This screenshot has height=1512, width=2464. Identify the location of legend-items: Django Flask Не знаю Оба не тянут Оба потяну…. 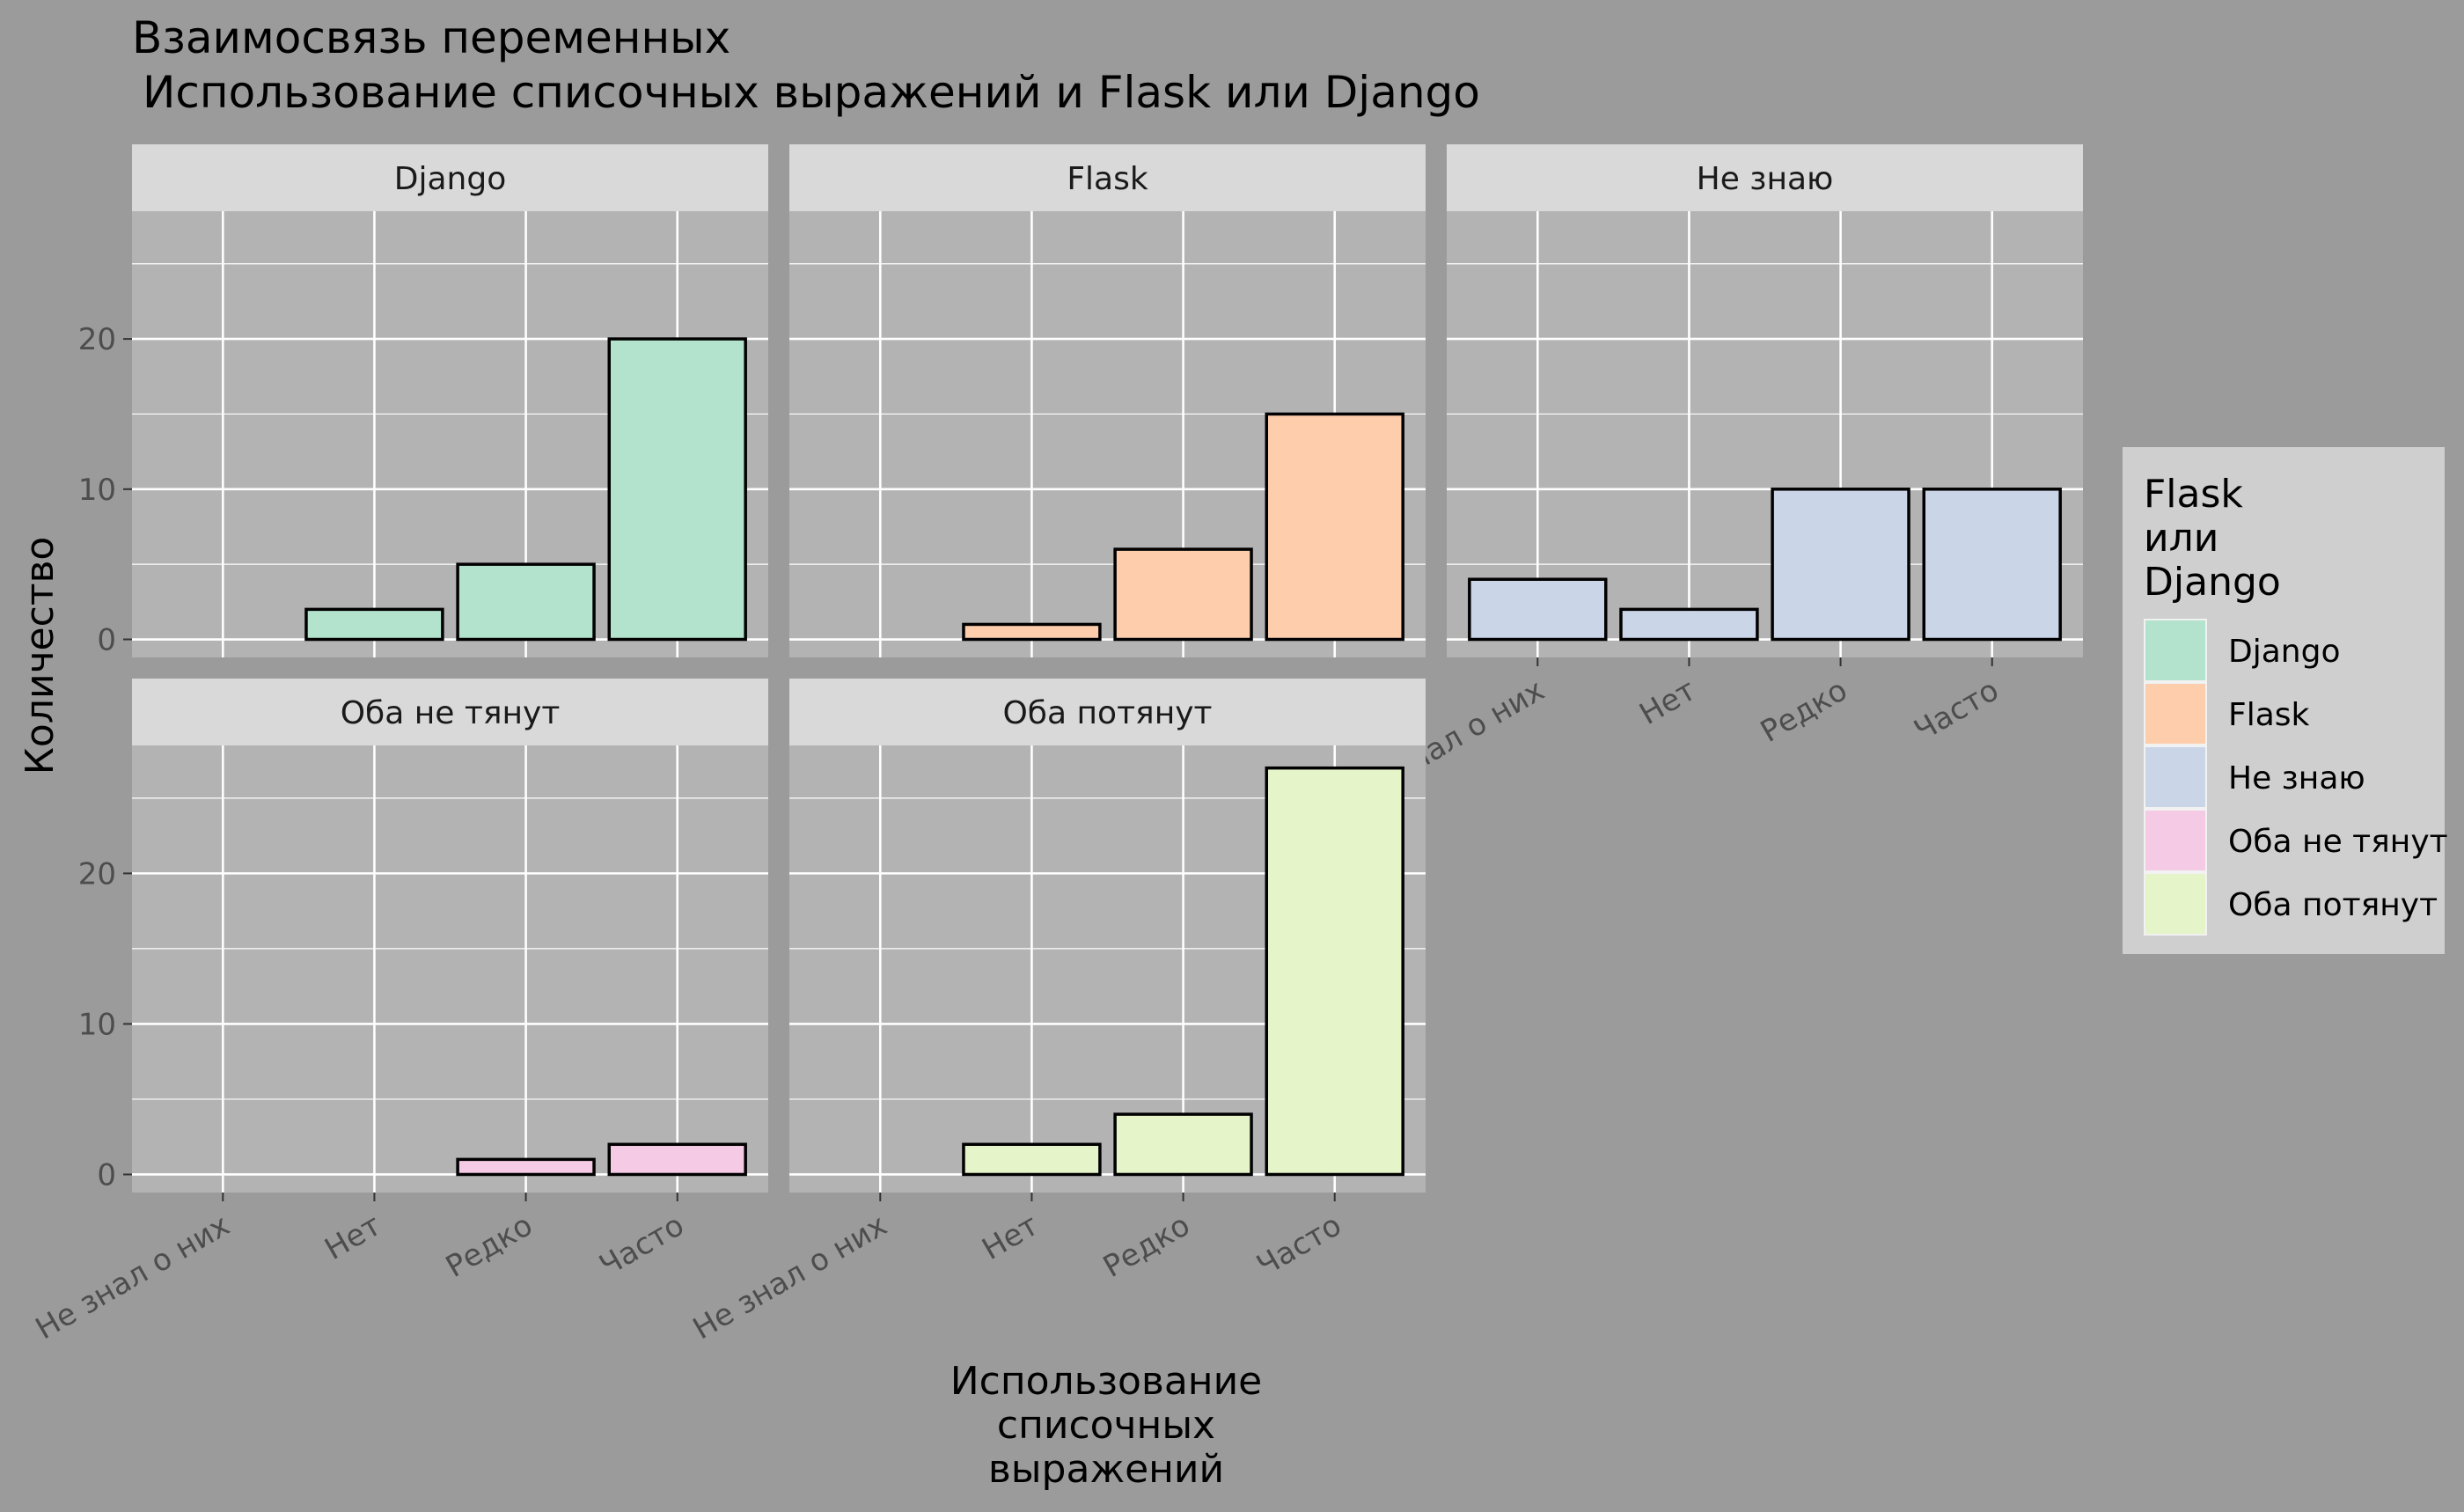
(2296, 777).